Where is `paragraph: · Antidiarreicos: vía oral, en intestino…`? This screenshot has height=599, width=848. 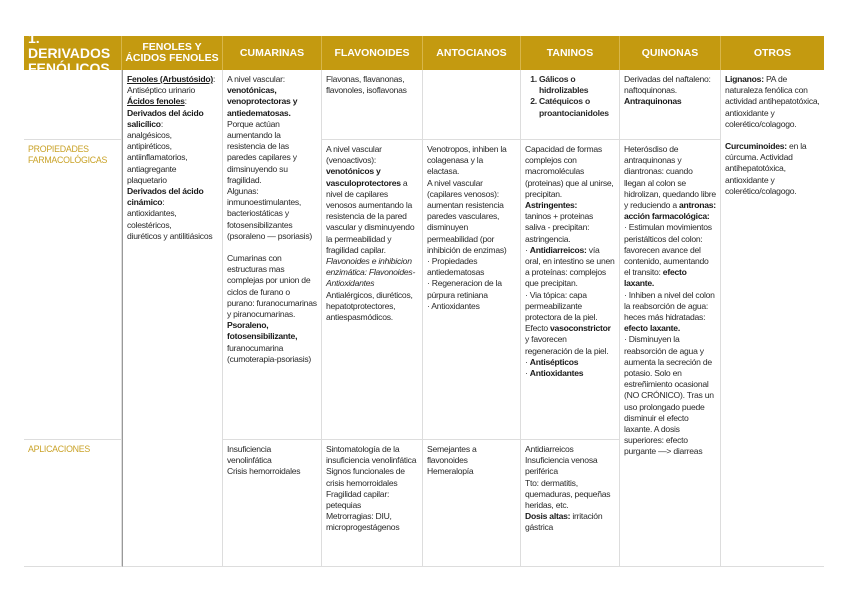 paragraph: · Antidiarreicos: vía oral, en intestino… is located at coordinates (570, 267).